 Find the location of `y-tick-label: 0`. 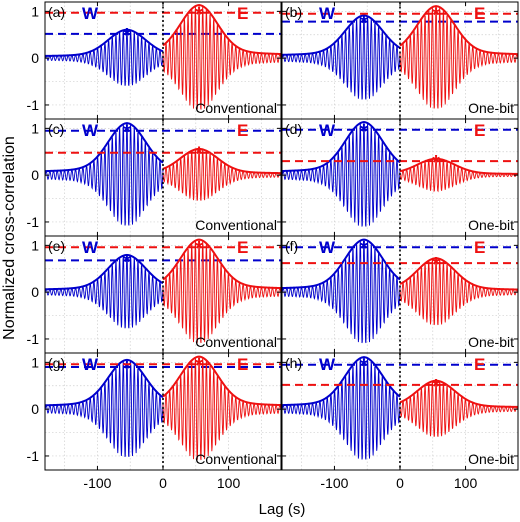

y-tick-label: 0 is located at coordinates (35, 409).